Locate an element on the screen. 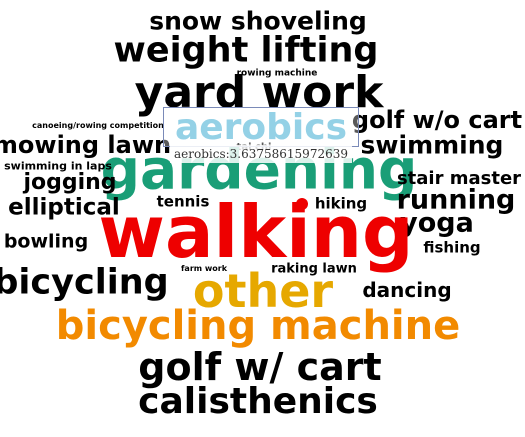  word-dancing: dancing is located at coordinates (406, 290).